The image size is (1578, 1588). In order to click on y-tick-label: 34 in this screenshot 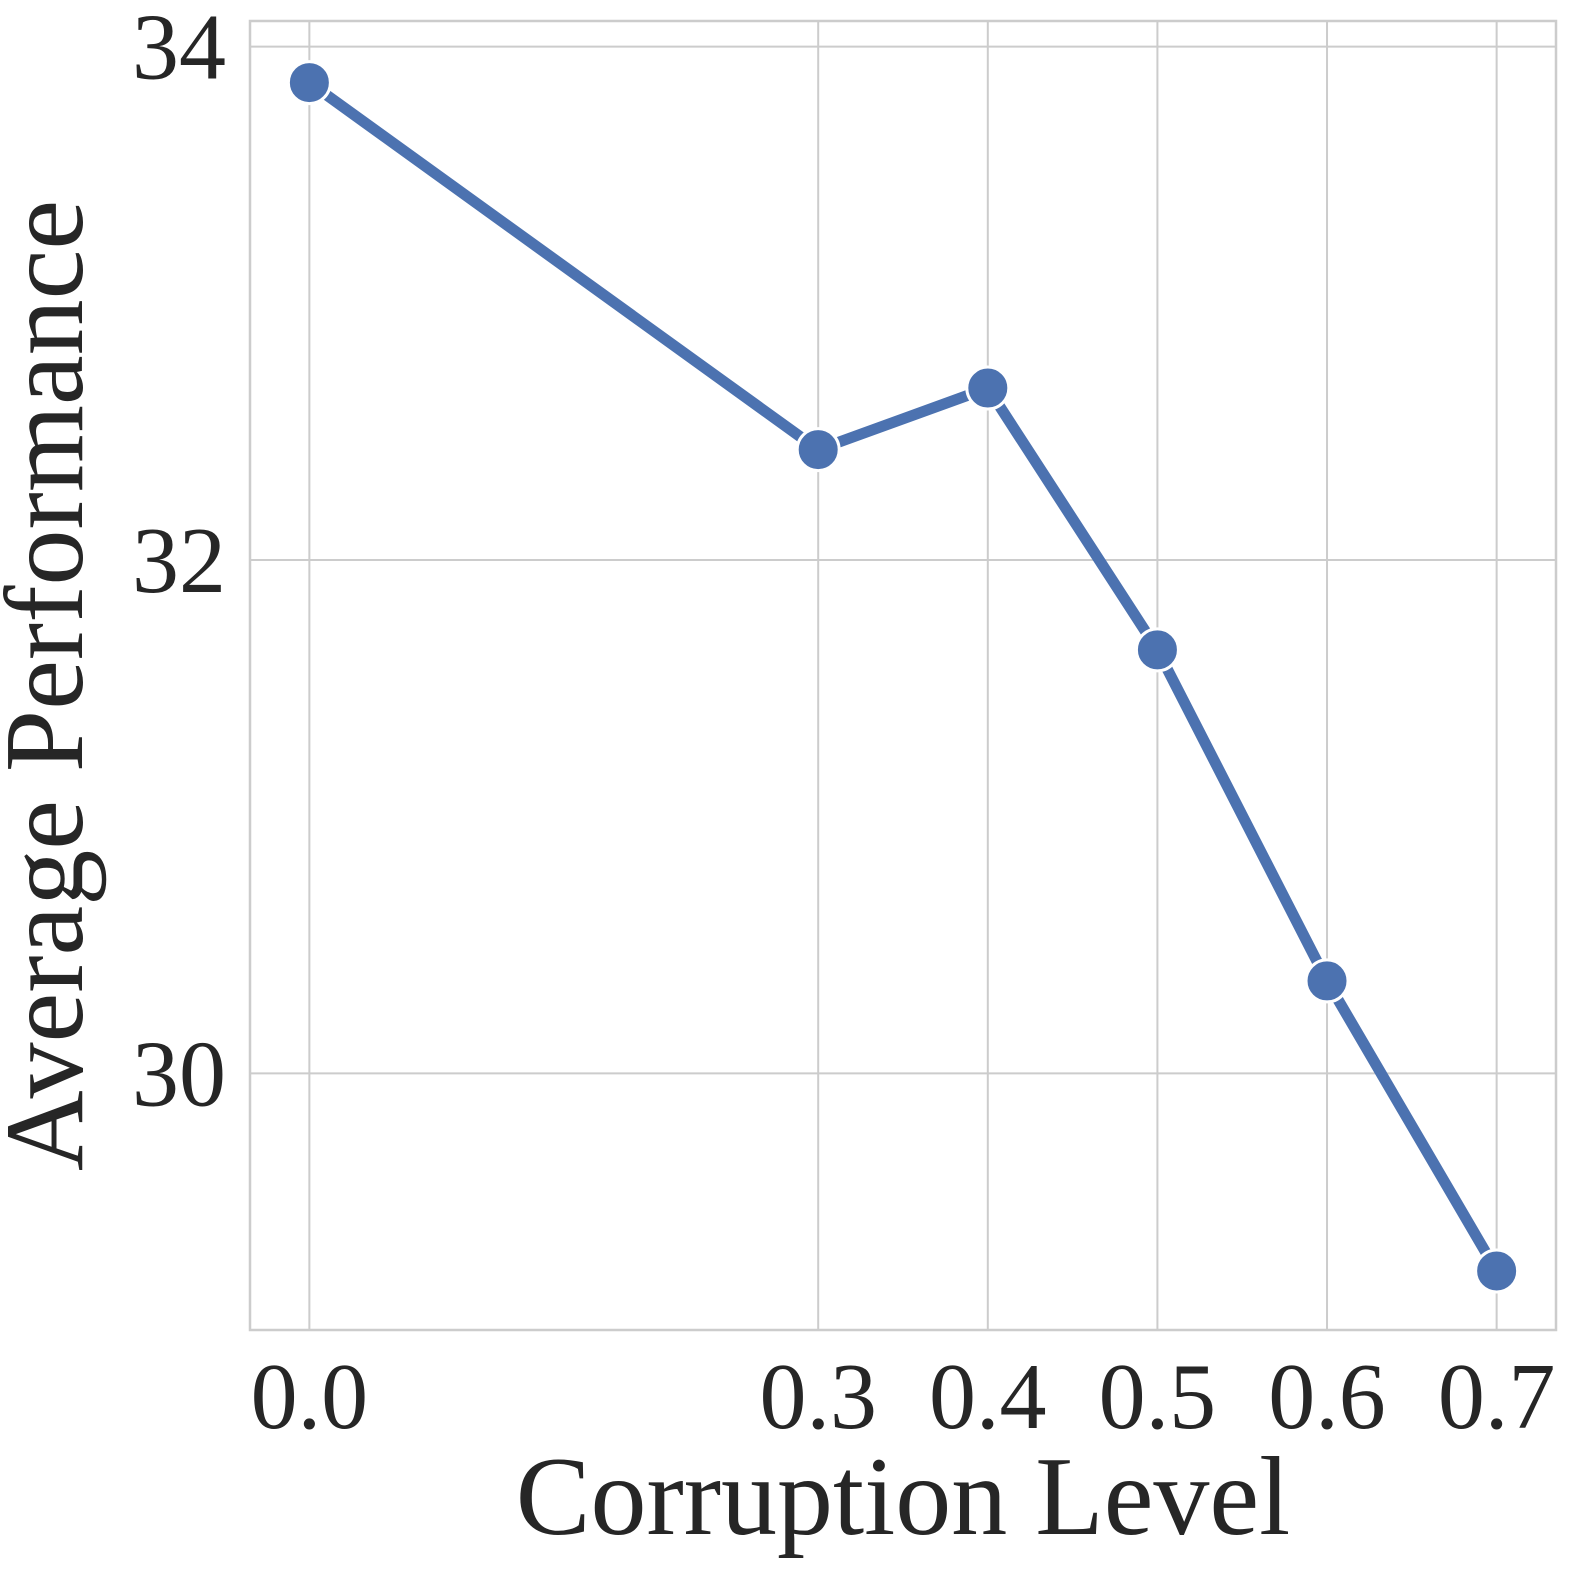, I will do `click(179, 50)`.